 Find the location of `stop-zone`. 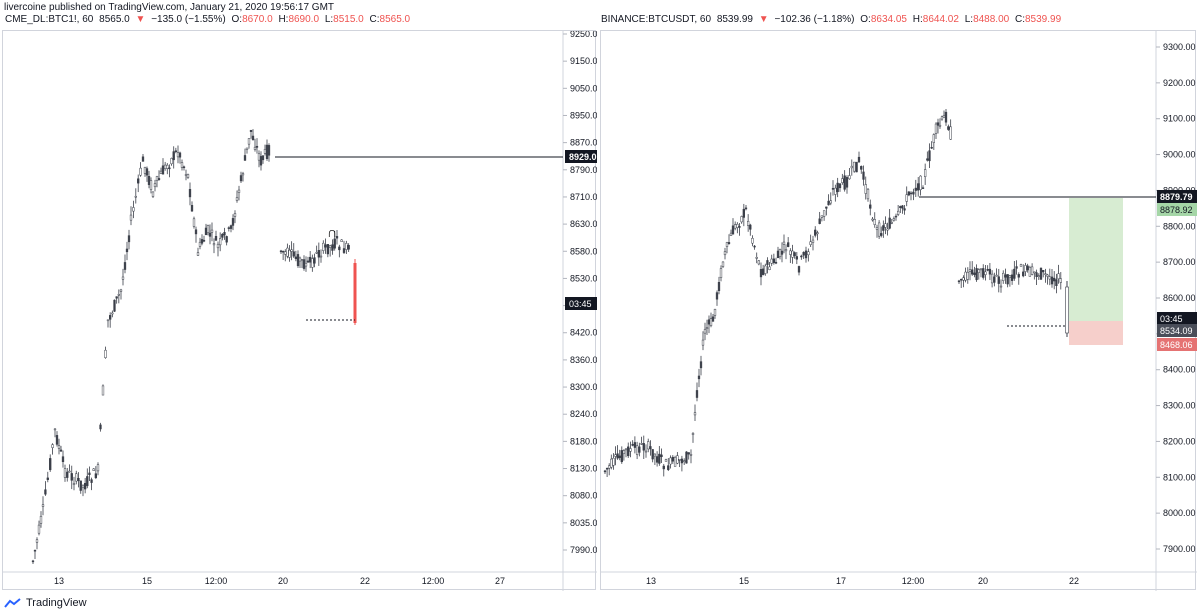

stop-zone is located at coordinates (1096, 333).